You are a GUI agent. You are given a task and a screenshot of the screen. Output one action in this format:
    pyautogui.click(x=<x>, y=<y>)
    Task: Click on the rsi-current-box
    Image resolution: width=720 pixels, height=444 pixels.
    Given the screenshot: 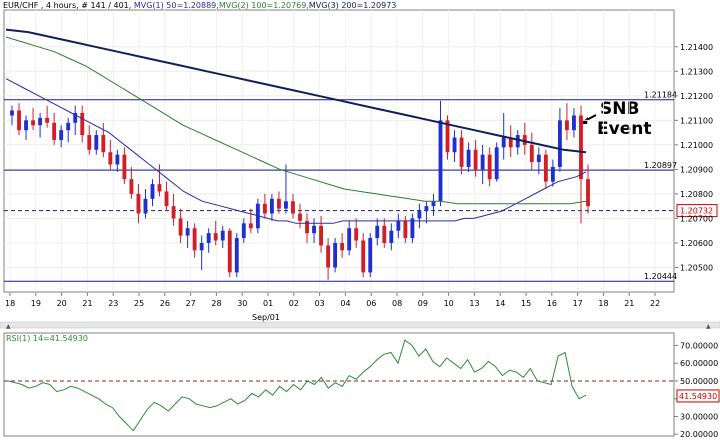 What is the action you would take?
    pyautogui.click(x=698, y=396)
    